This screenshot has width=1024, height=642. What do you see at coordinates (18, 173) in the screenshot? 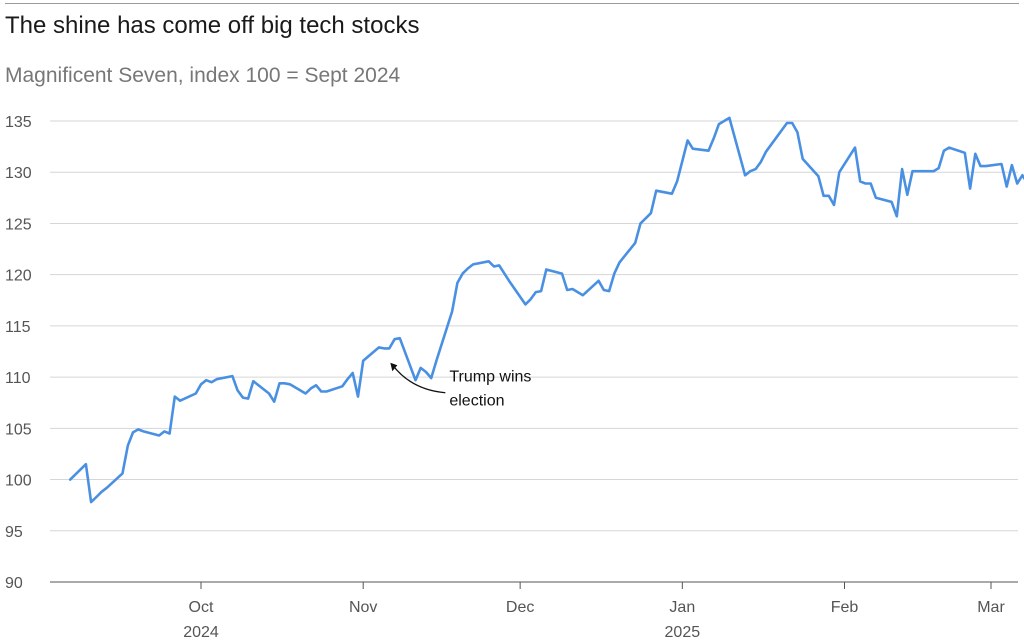
I see `y-tick-label-130: 130` at bounding box center [18, 173].